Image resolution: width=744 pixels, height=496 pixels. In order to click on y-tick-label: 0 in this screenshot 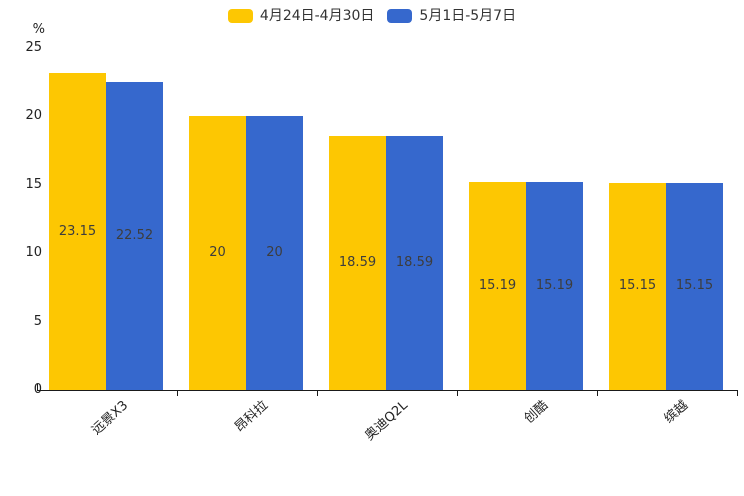, I will do `click(22, 390)`.